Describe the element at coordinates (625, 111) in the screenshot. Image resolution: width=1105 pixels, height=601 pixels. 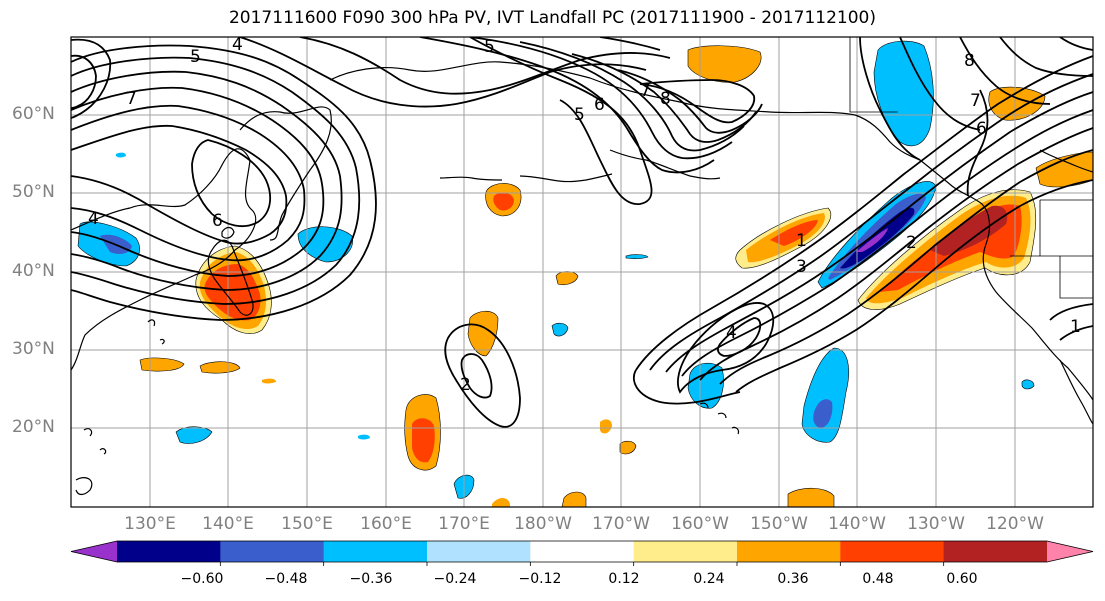
I see `coast-alaska` at that location.